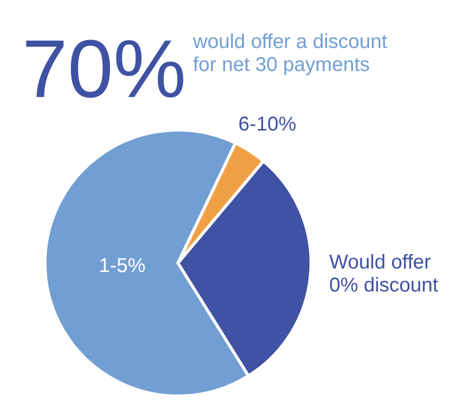 Image resolution: width=471 pixels, height=420 pixels. I want to click on slice-label: Would offer 0% discount, so click(384, 274).